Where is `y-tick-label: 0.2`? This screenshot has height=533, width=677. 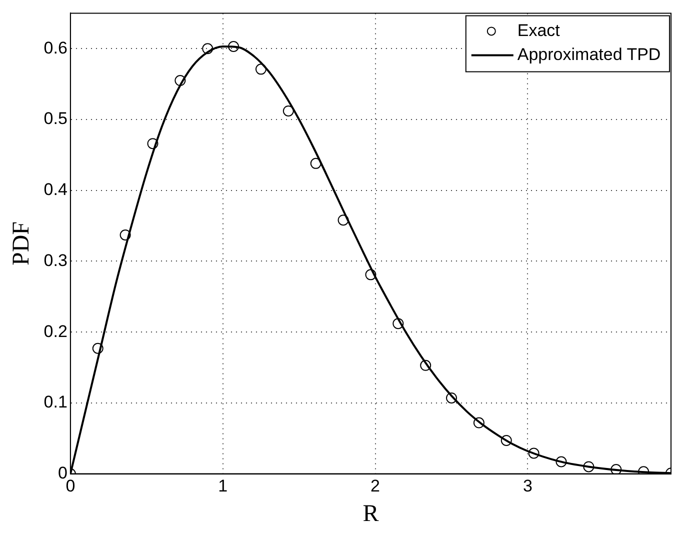 y-tick-label: 0.2 is located at coordinates (56, 331).